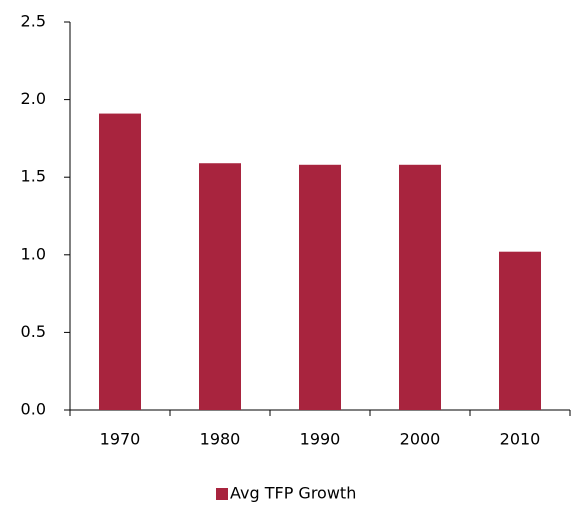 The image size is (572, 508). Describe the element at coordinates (33, 253) in the screenshot. I see `y-tick-label: 1.0` at that location.